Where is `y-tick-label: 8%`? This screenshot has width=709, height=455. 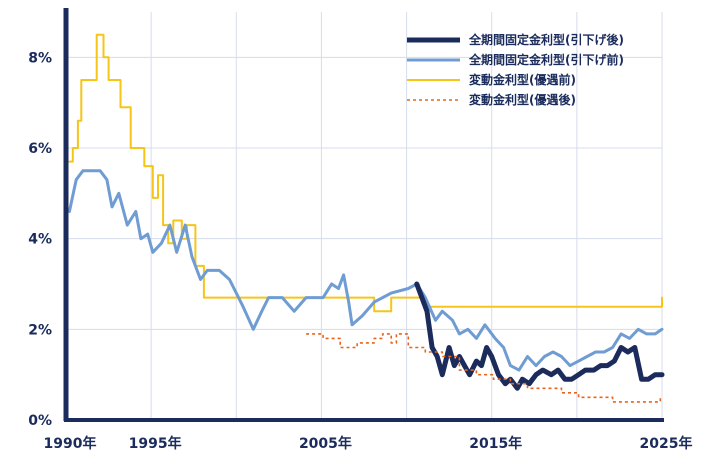
y-tick-label: 8% is located at coordinates (40, 58).